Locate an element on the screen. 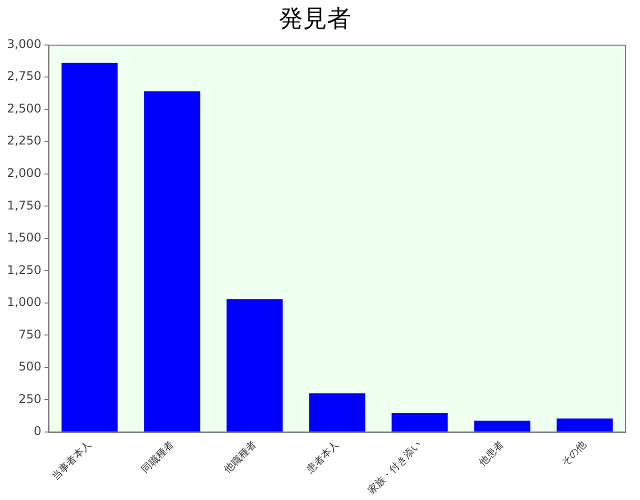 The width and height of the screenshot is (640, 500). y-tick-label: 2,750 is located at coordinates (24, 76).